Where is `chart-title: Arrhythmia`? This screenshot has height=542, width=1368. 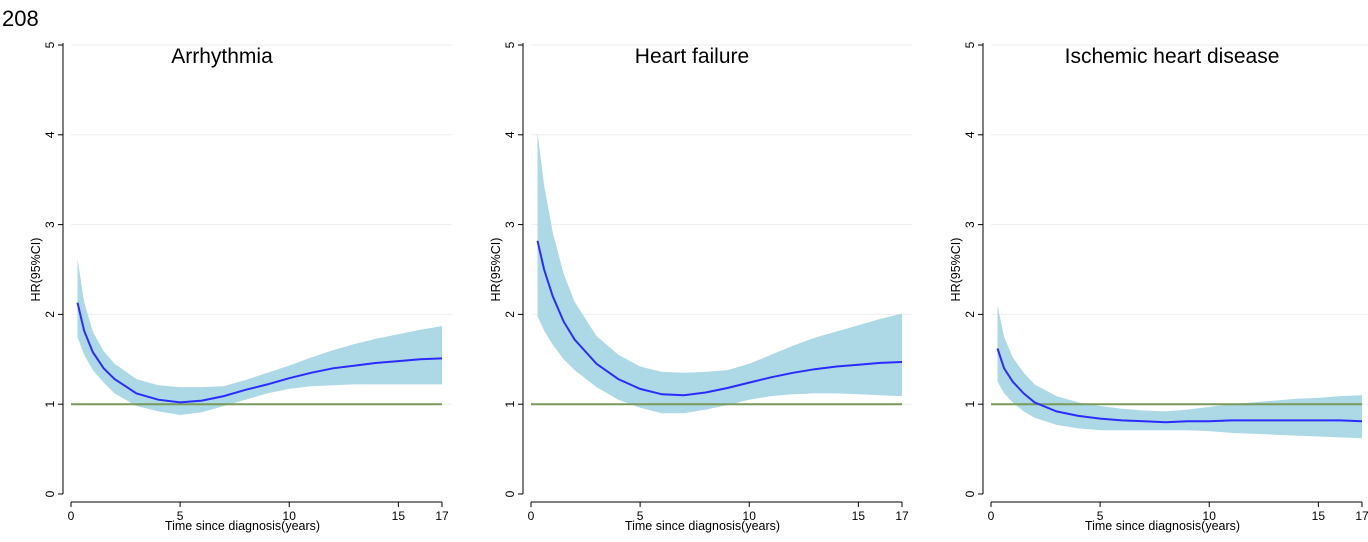 chart-title: Arrhythmia is located at coordinates (222, 56).